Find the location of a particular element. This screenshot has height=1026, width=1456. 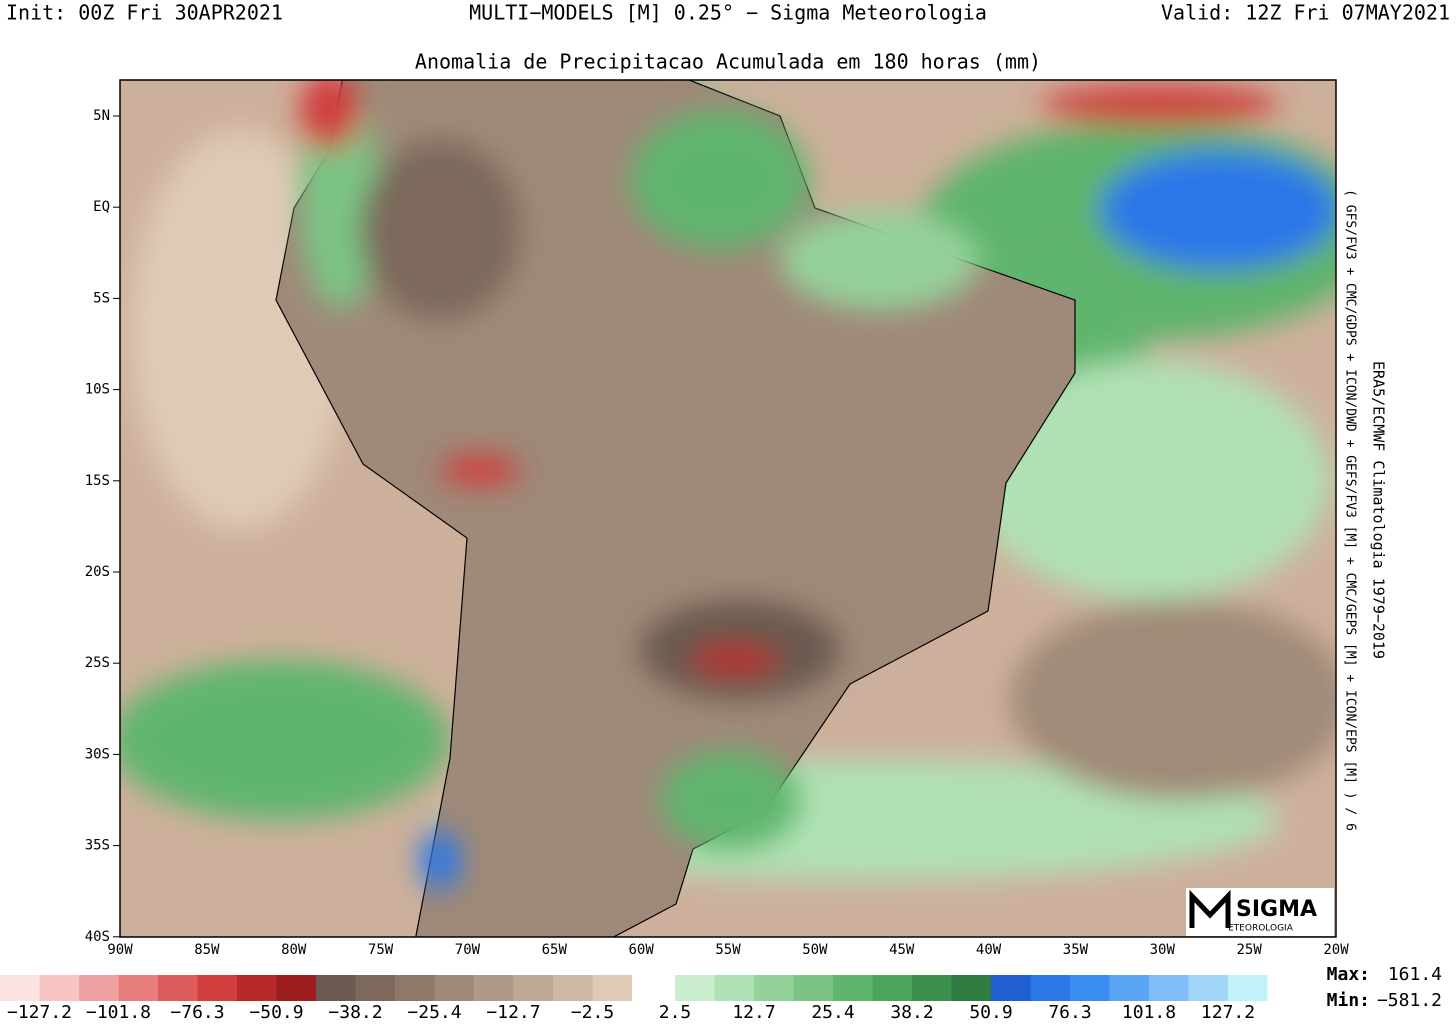

lat-label: 15S is located at coordinates (97, 481).